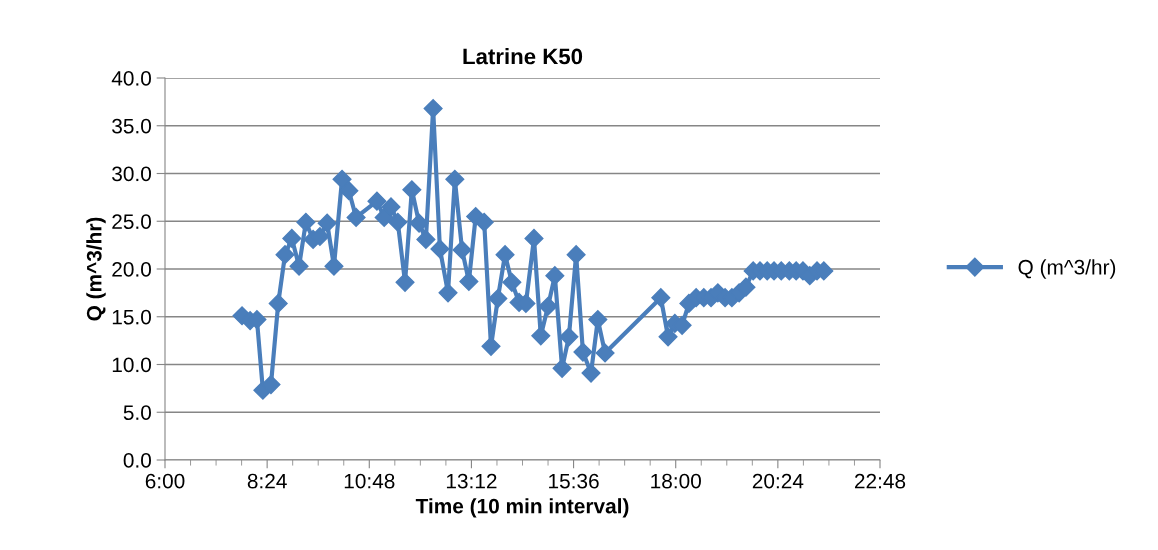 The width and height of the screenshot is (1158, 550). What do you see at coordinates (131, 365) in the screenshot?
I see `y-tick-label: 10.0` at bounding box center [131, 365].